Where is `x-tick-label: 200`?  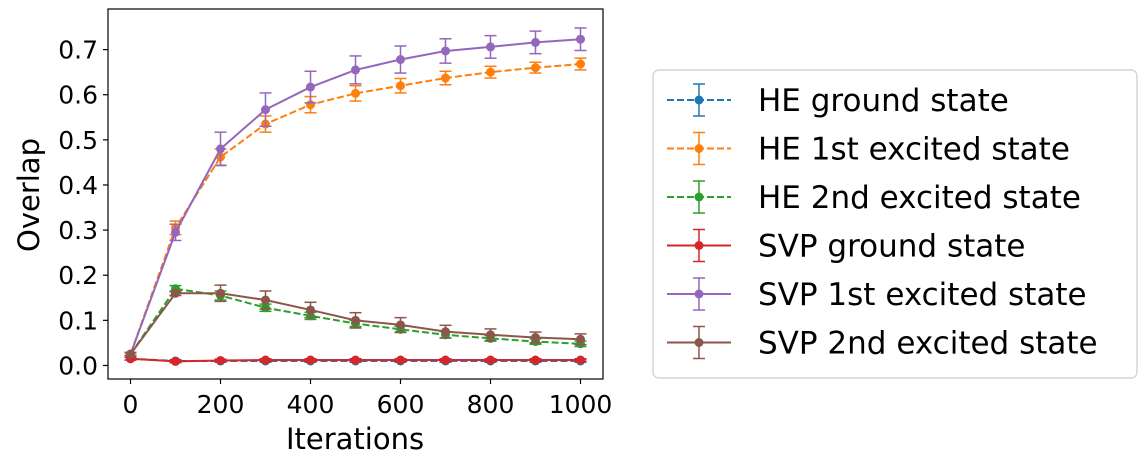 x-tick-label: 200 is located at coordinates (221, 404).